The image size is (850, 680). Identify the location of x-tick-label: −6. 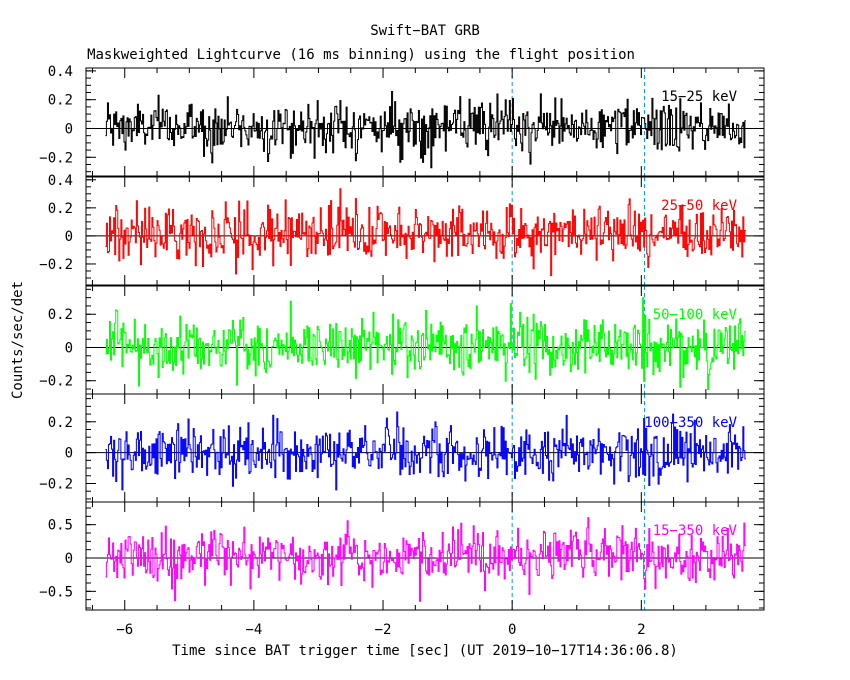
(124, 630).